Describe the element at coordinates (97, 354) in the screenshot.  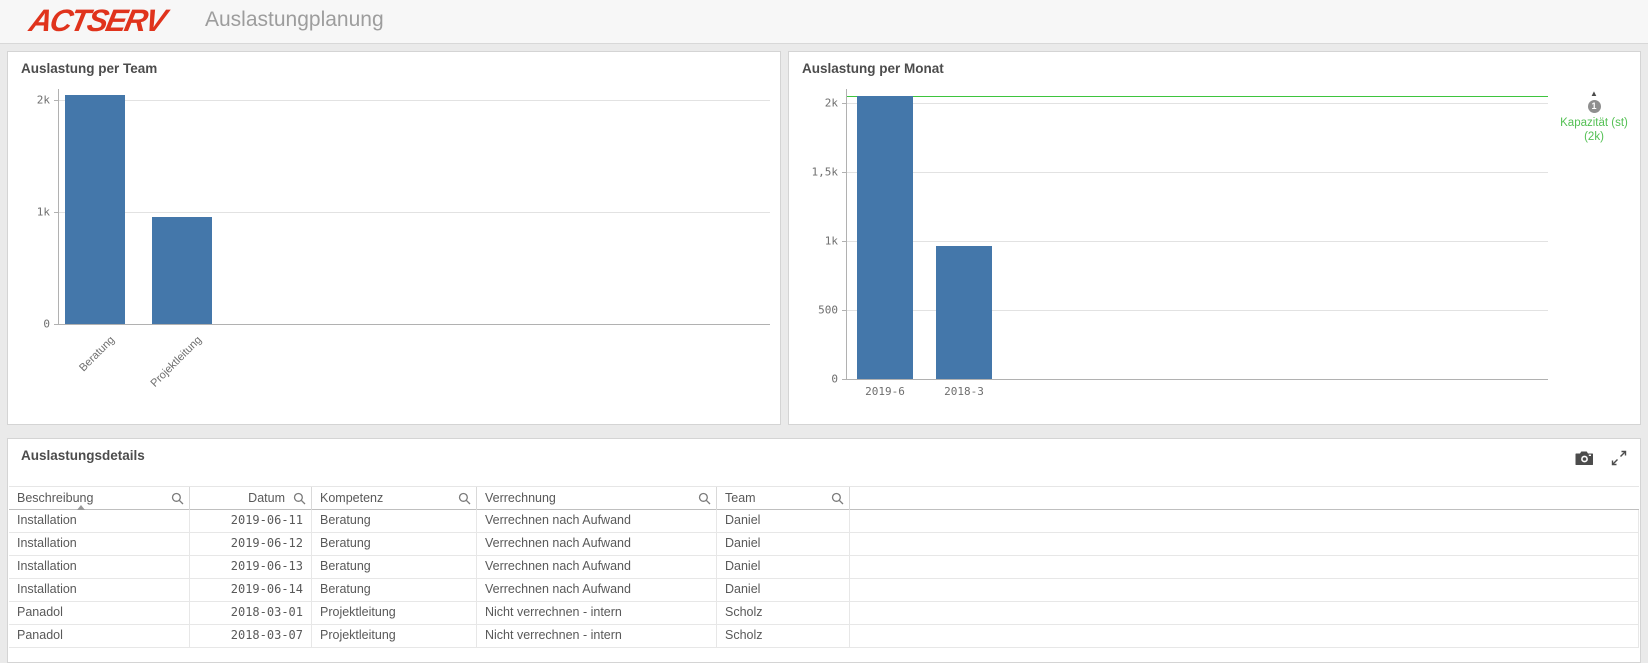
I see `x-axis-category-label: Beratung` at that location.